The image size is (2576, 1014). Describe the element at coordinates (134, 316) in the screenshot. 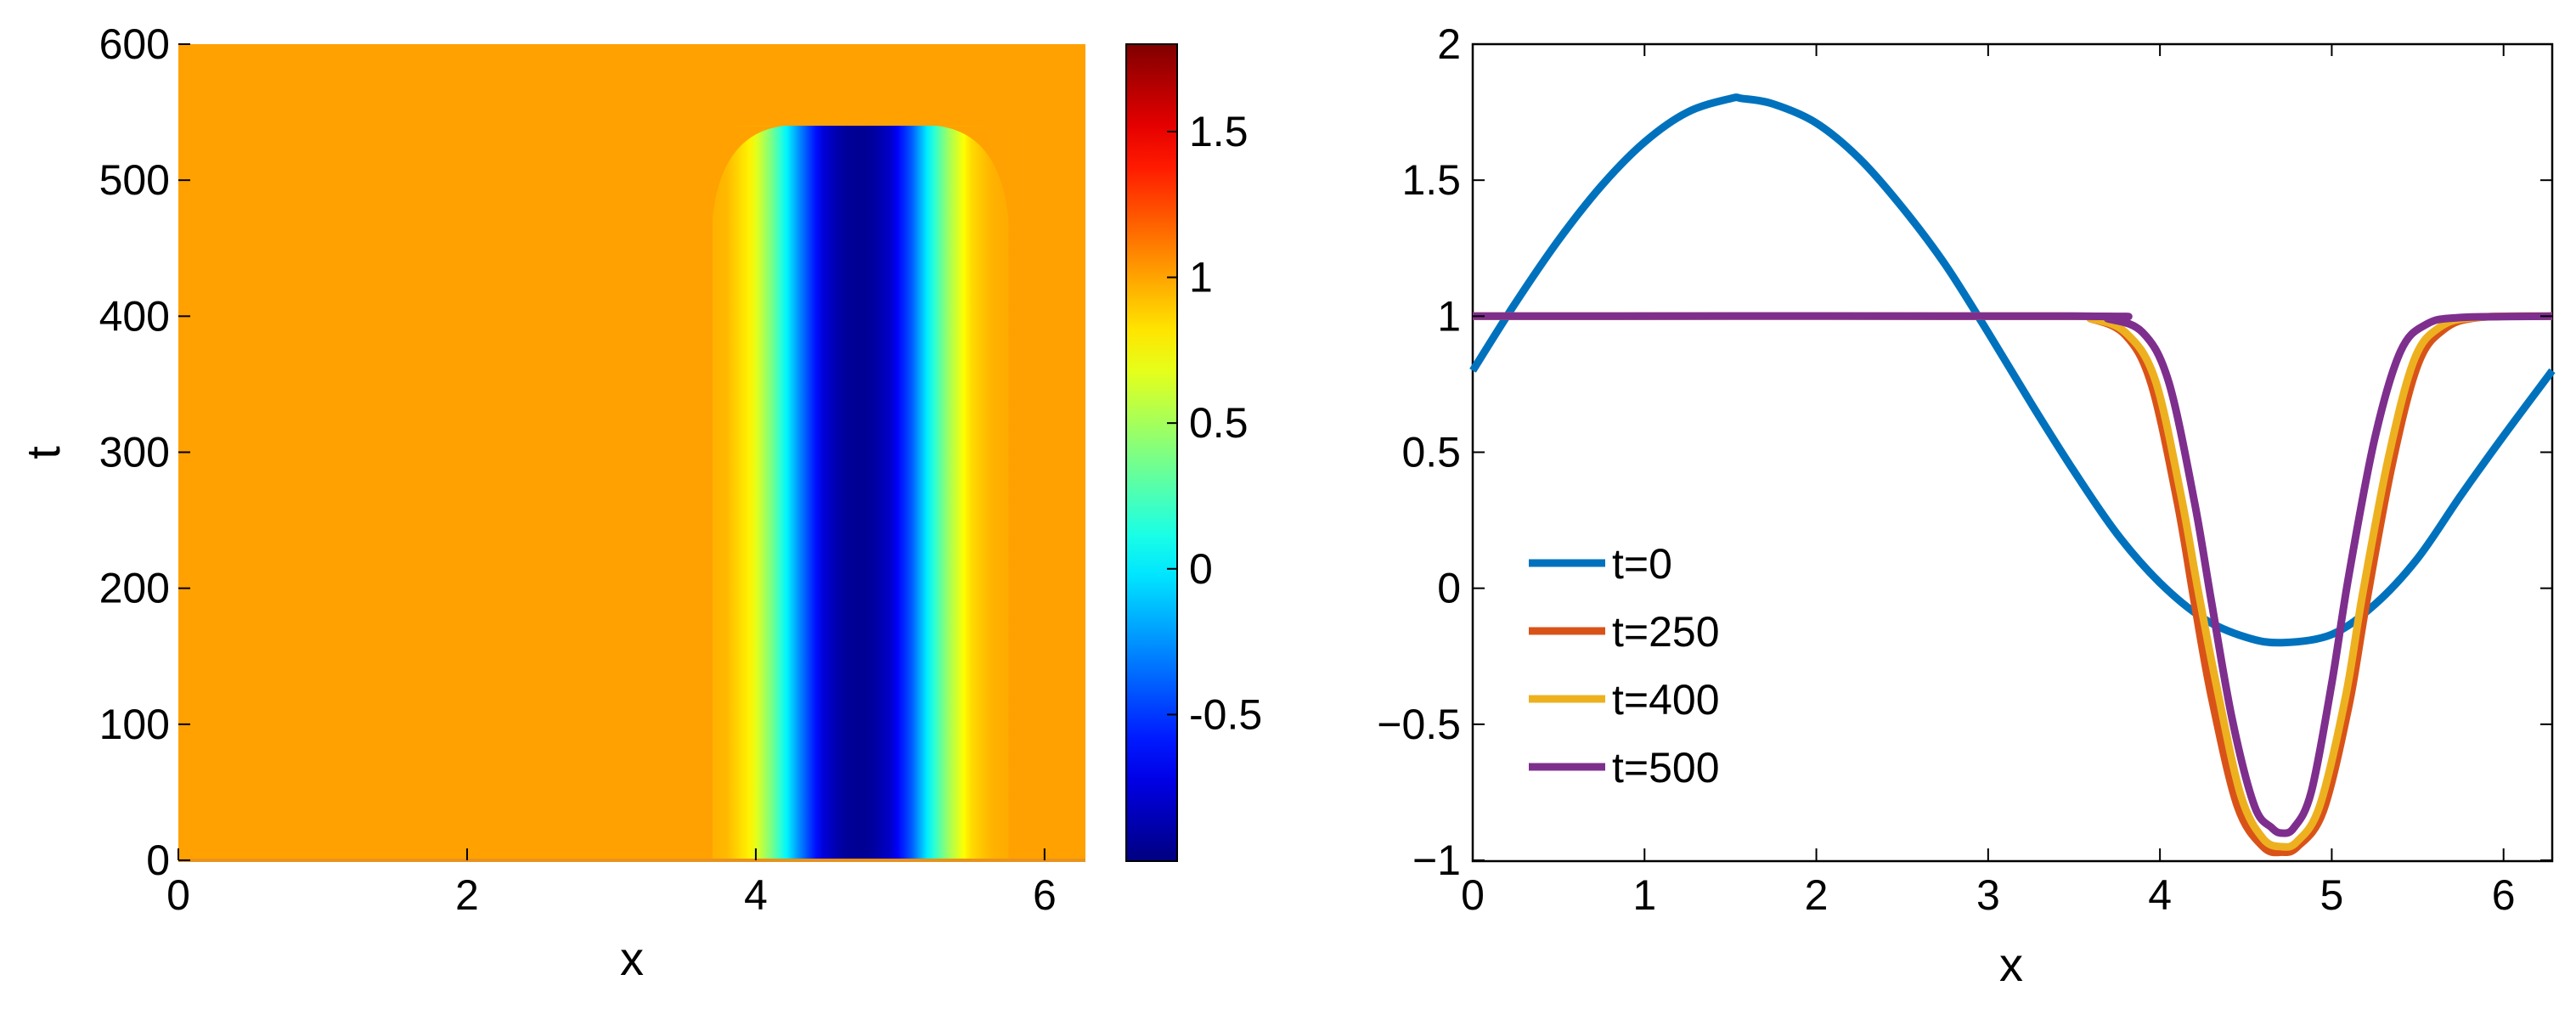

I see `heatmap-y-tick-label: 400` at that location.